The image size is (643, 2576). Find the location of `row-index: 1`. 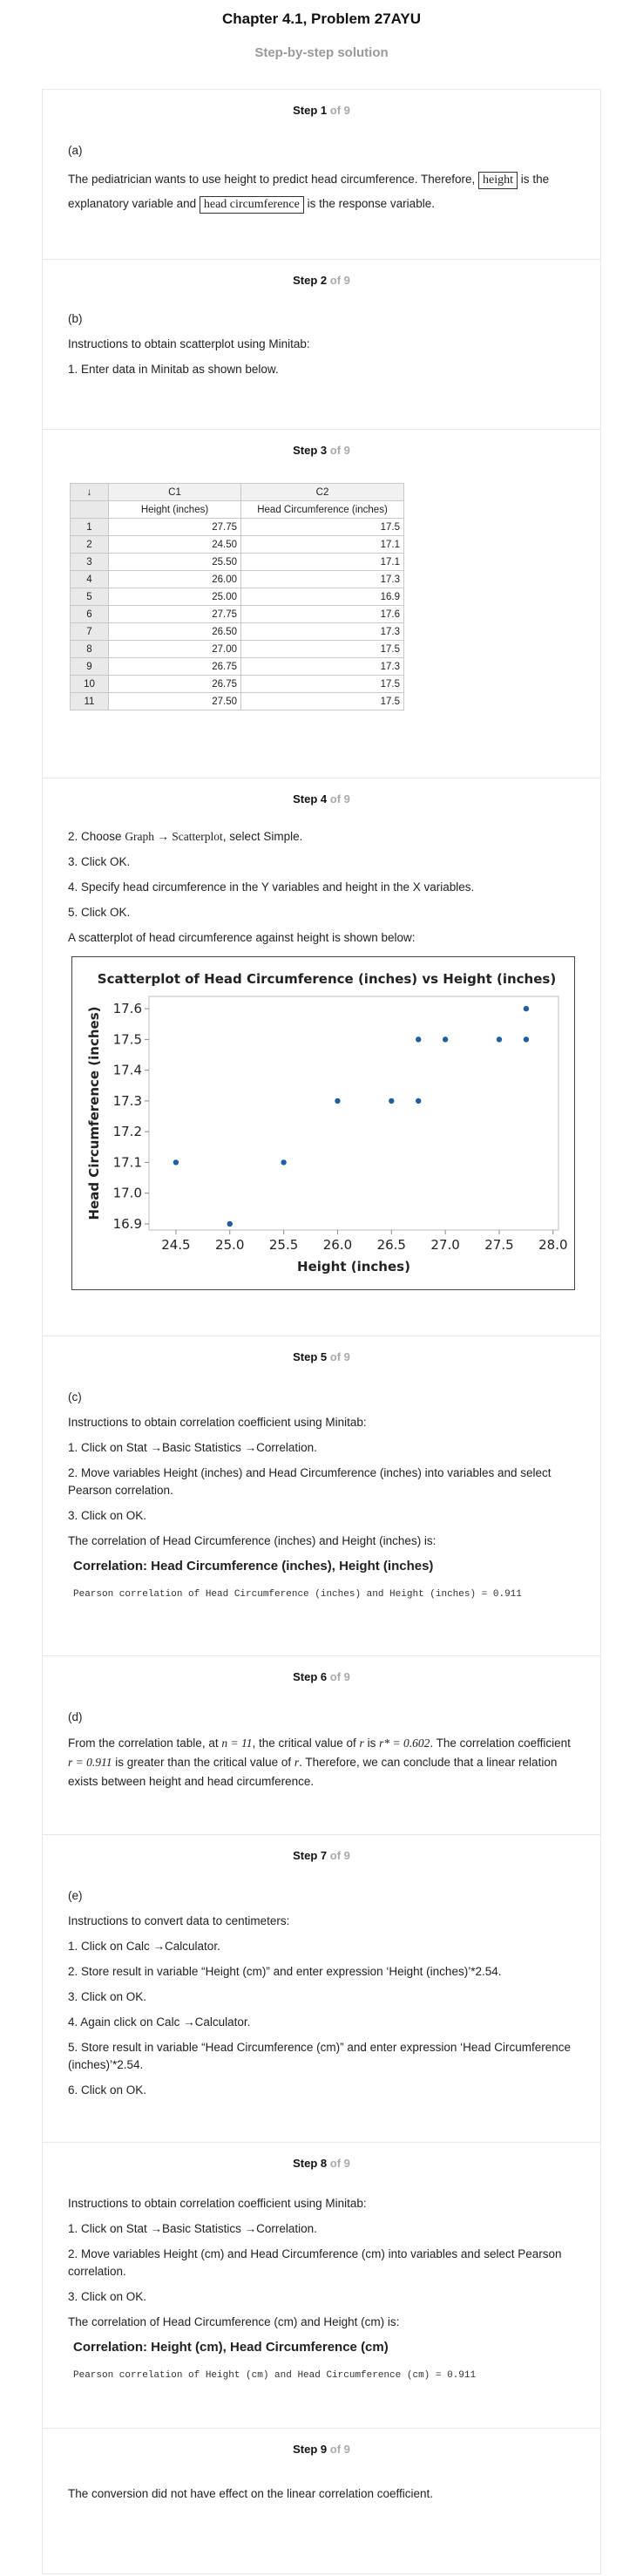

row-index: 1 is located at coordinates (89, 527).